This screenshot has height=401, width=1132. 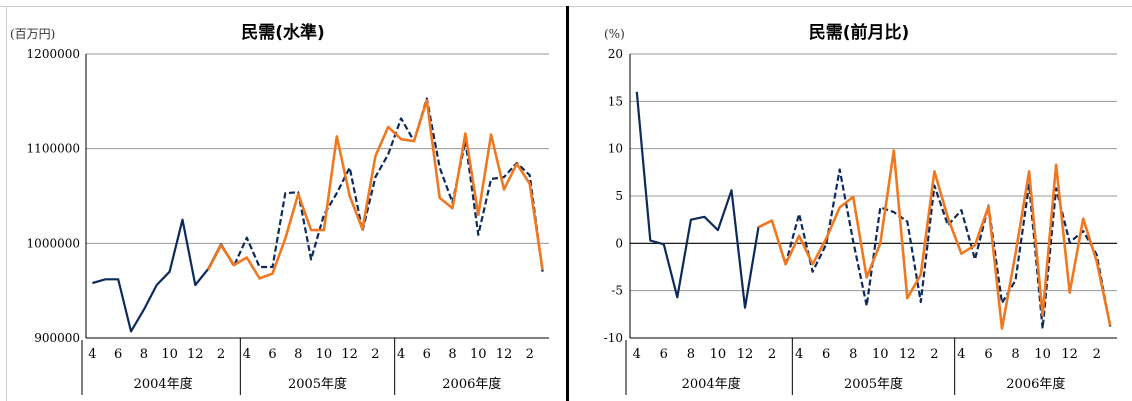 I want to click on y-tick-label: 900000, so click(x=57, y=338).